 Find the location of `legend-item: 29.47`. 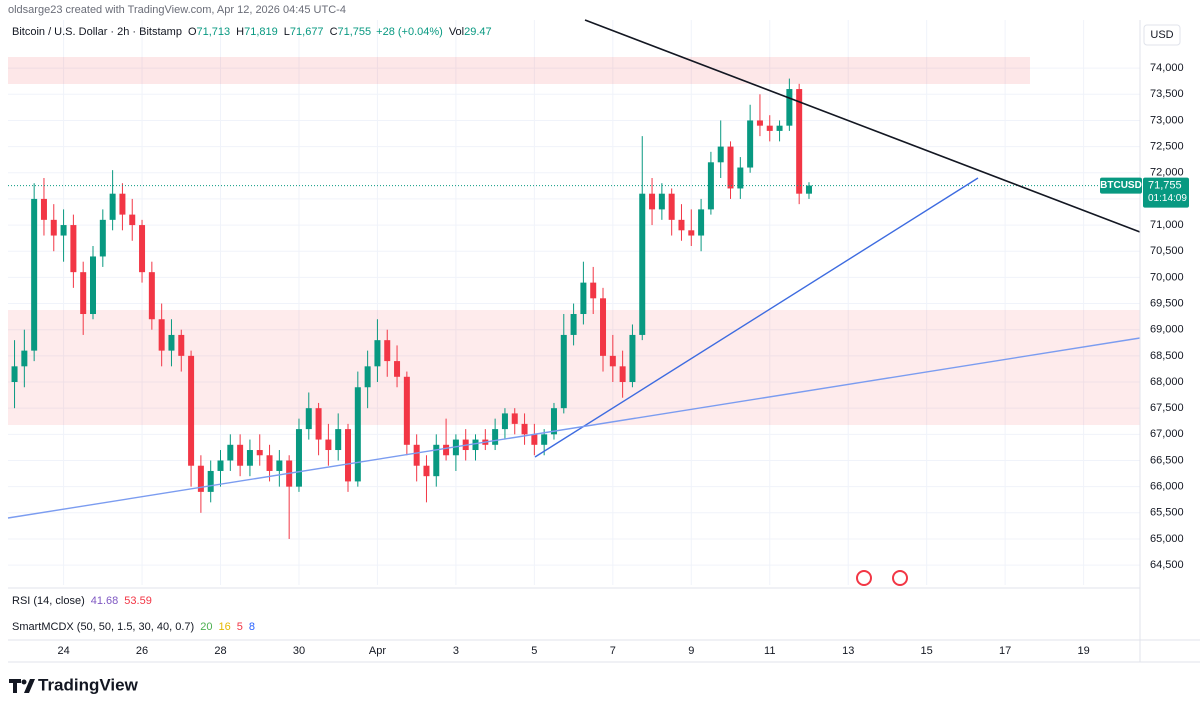

legend-item: 29.47 is located at coordinates (478, 32).